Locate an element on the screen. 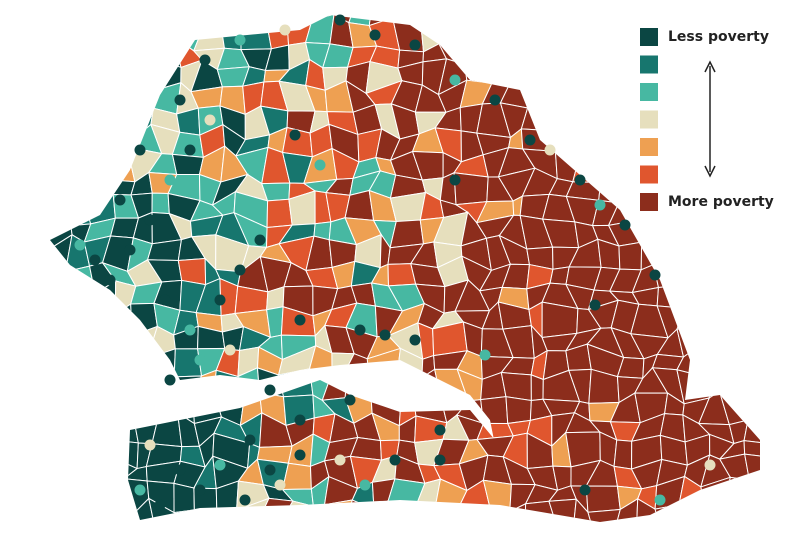 This screenshot has height=533, width=800. legend-bottom-label: More poverty is located at coordinates (721, 202).